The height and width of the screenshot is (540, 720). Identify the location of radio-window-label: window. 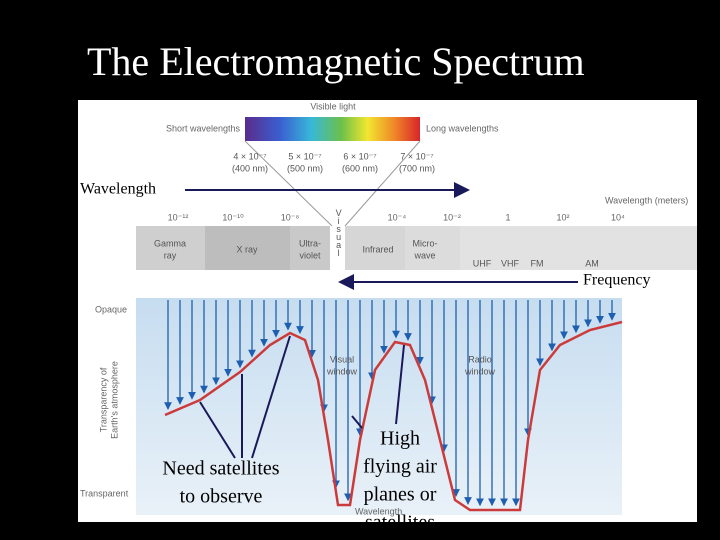
(480, 371).